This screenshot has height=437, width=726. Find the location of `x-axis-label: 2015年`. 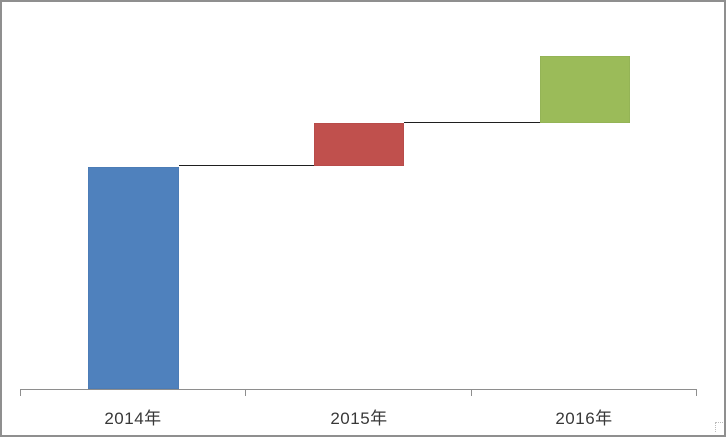

x-axis-label: 2015年 is located at coordinates (359, 418).